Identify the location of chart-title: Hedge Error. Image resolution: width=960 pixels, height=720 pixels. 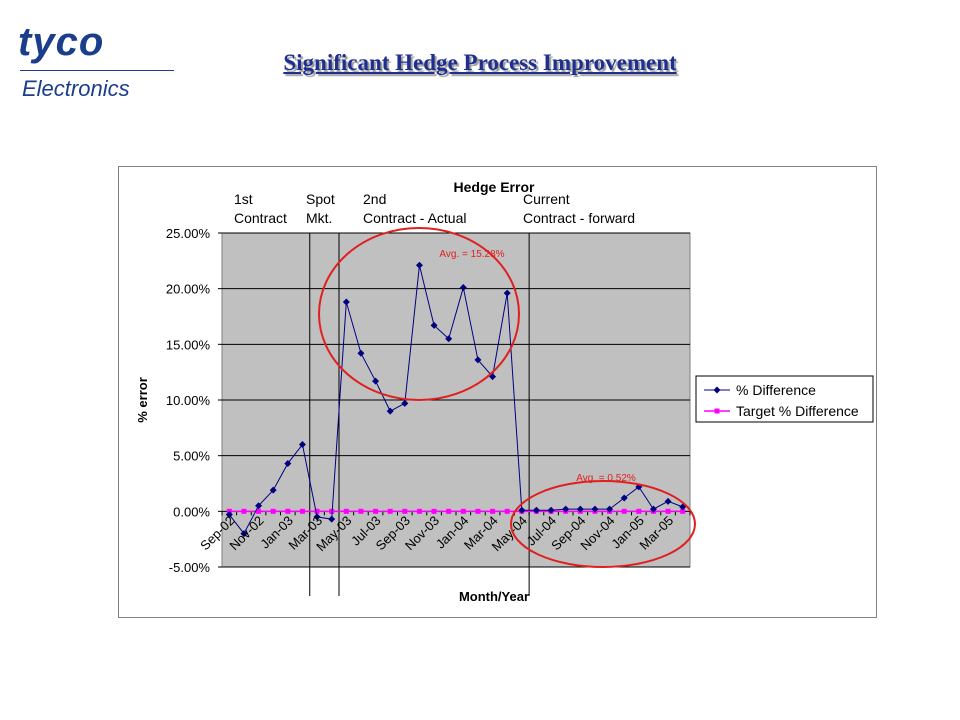
(494, 187).